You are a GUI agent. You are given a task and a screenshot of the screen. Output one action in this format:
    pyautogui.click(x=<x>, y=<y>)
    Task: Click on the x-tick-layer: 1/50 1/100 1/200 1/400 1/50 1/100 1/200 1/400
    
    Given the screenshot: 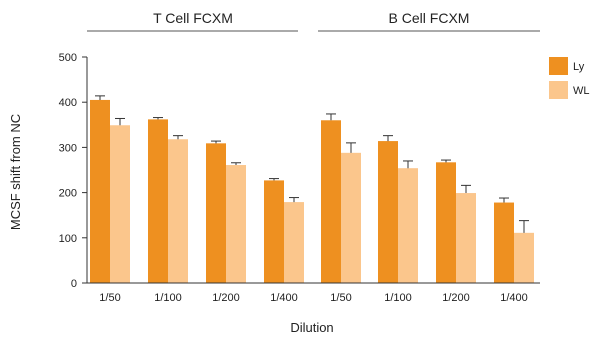 What is the action you would take?
    pyautogui.click(x=313, y=298)
    